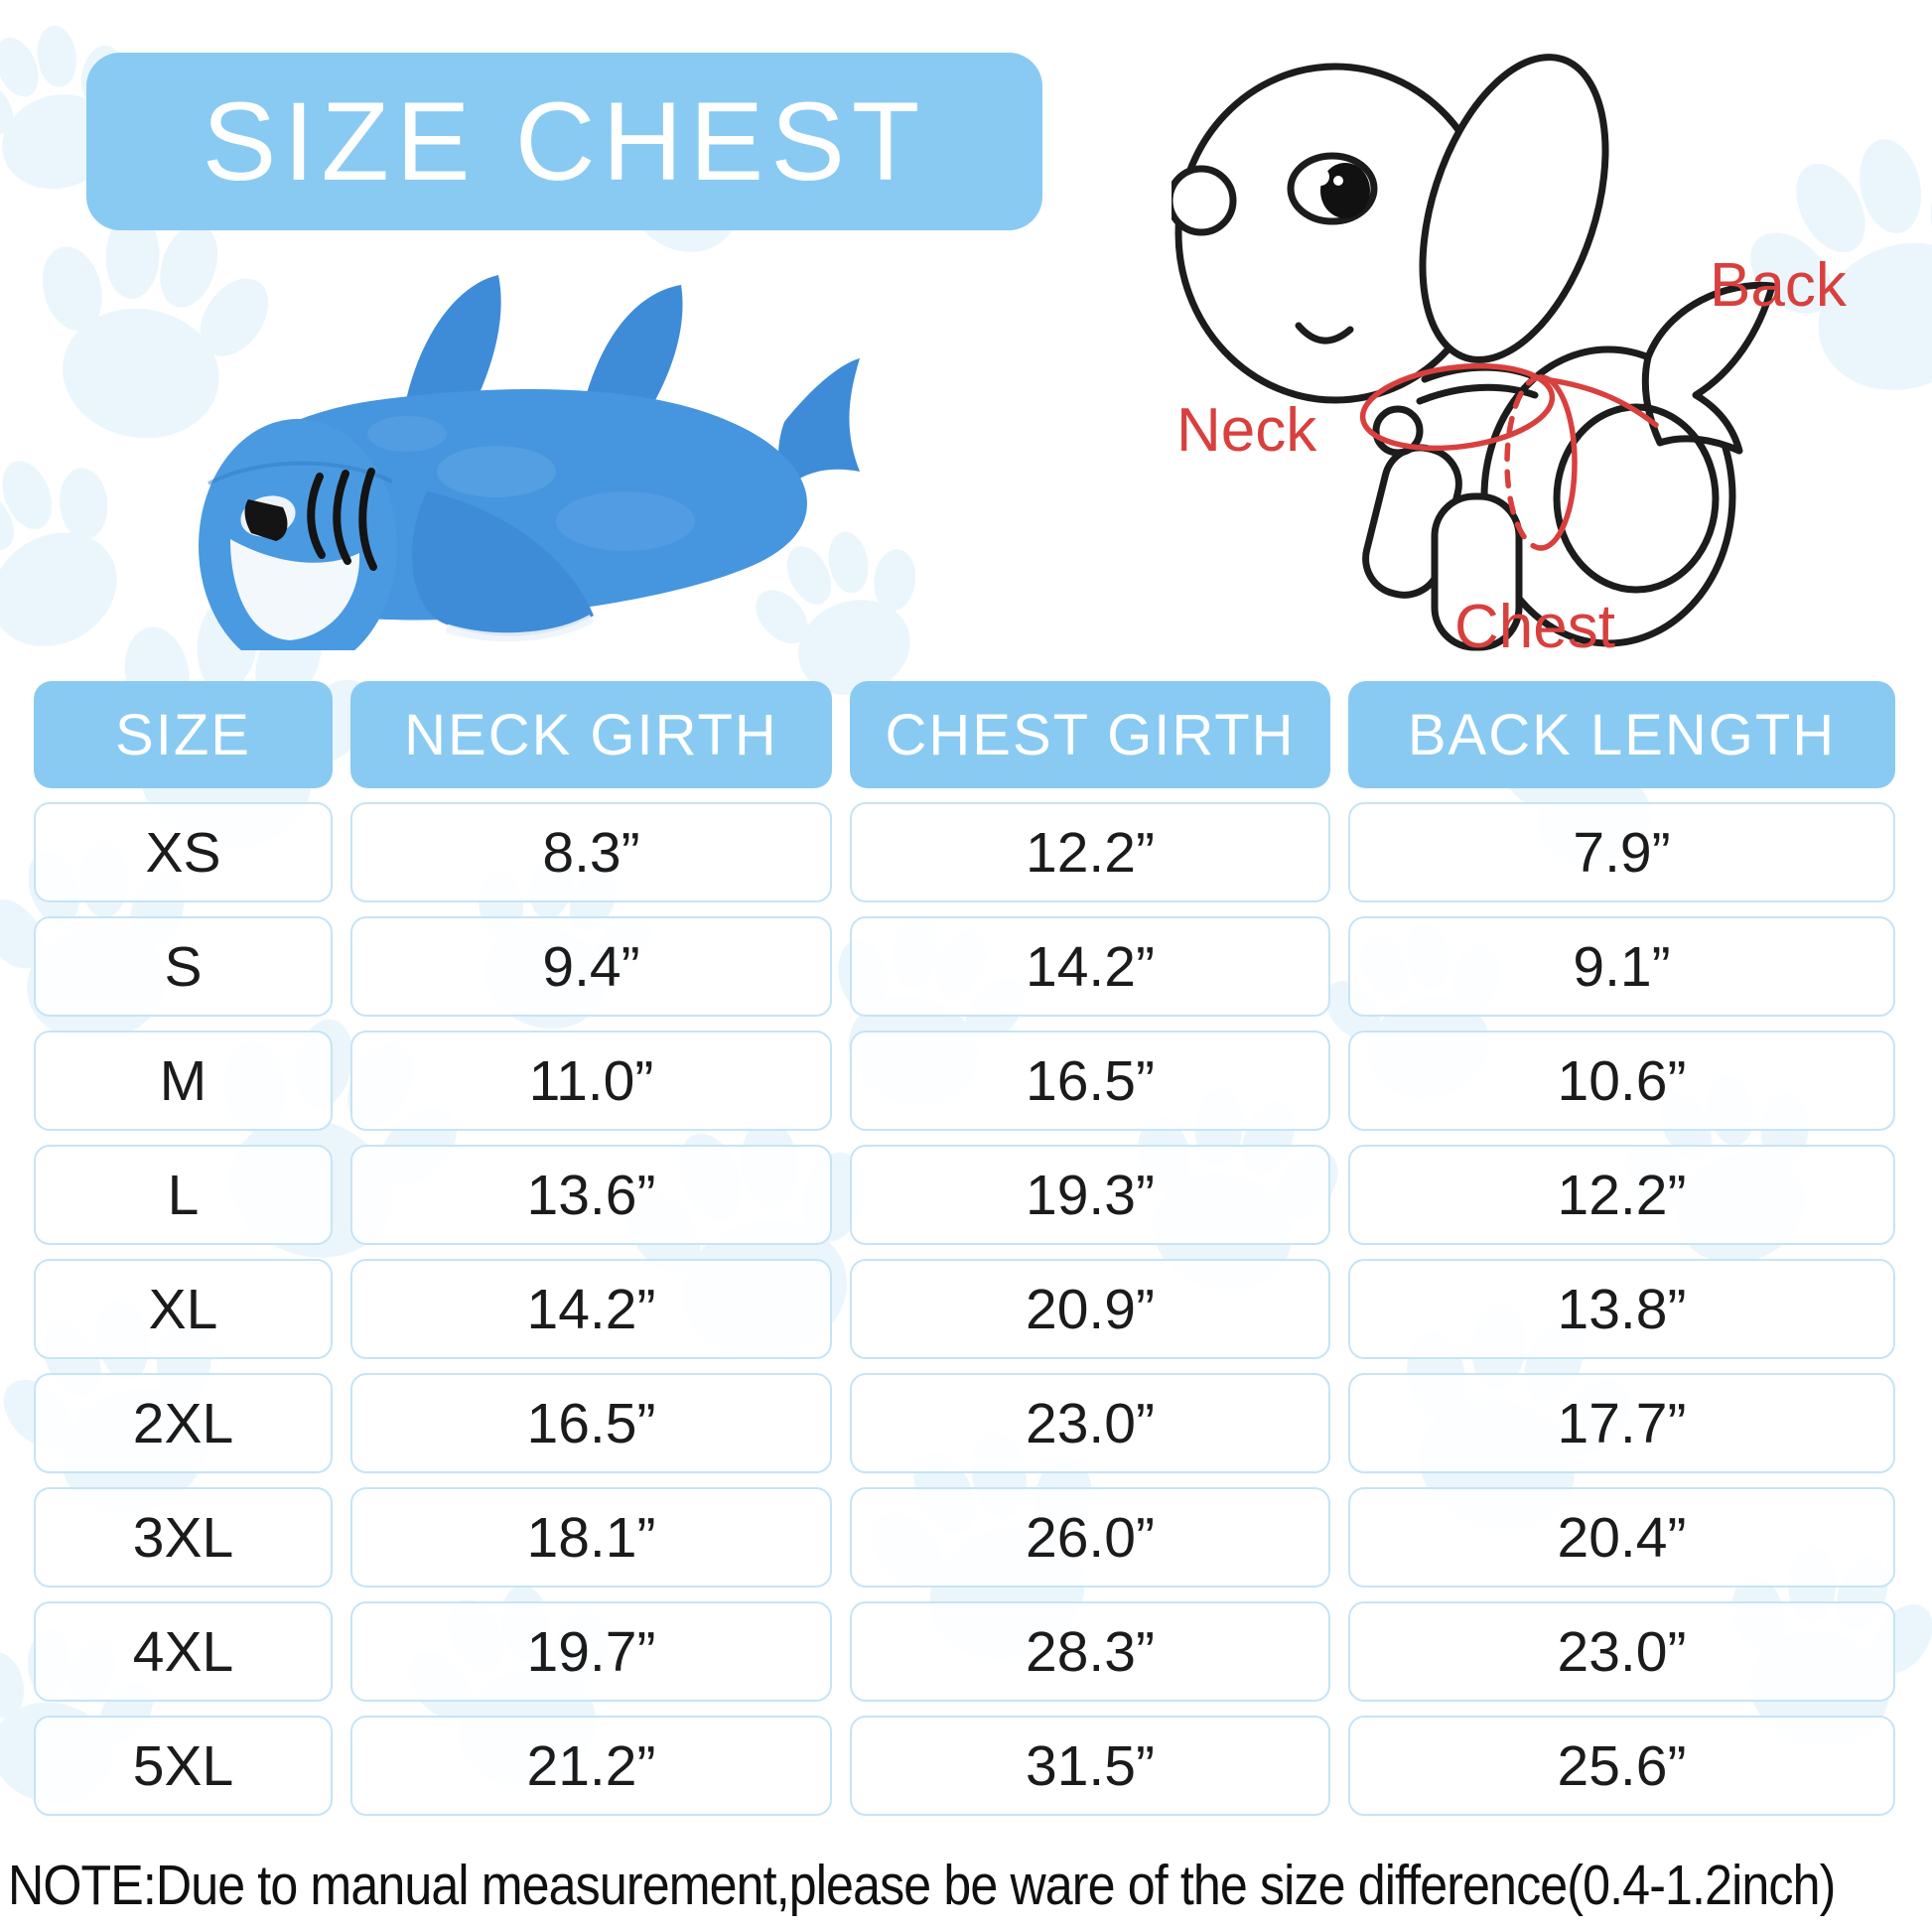 This screenshot has height=1932, width=1932. I want to click on cell-4xl-back: 23.0”, so click(1621, 1652).